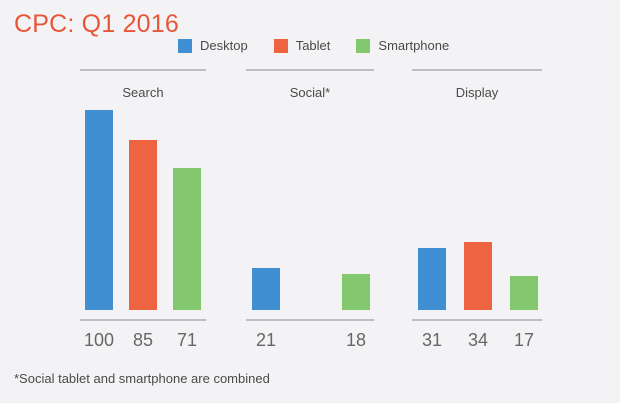  Describe the element at coordinates (477, 92) in the screenshot. I see `category-label-display: Display` at that location.